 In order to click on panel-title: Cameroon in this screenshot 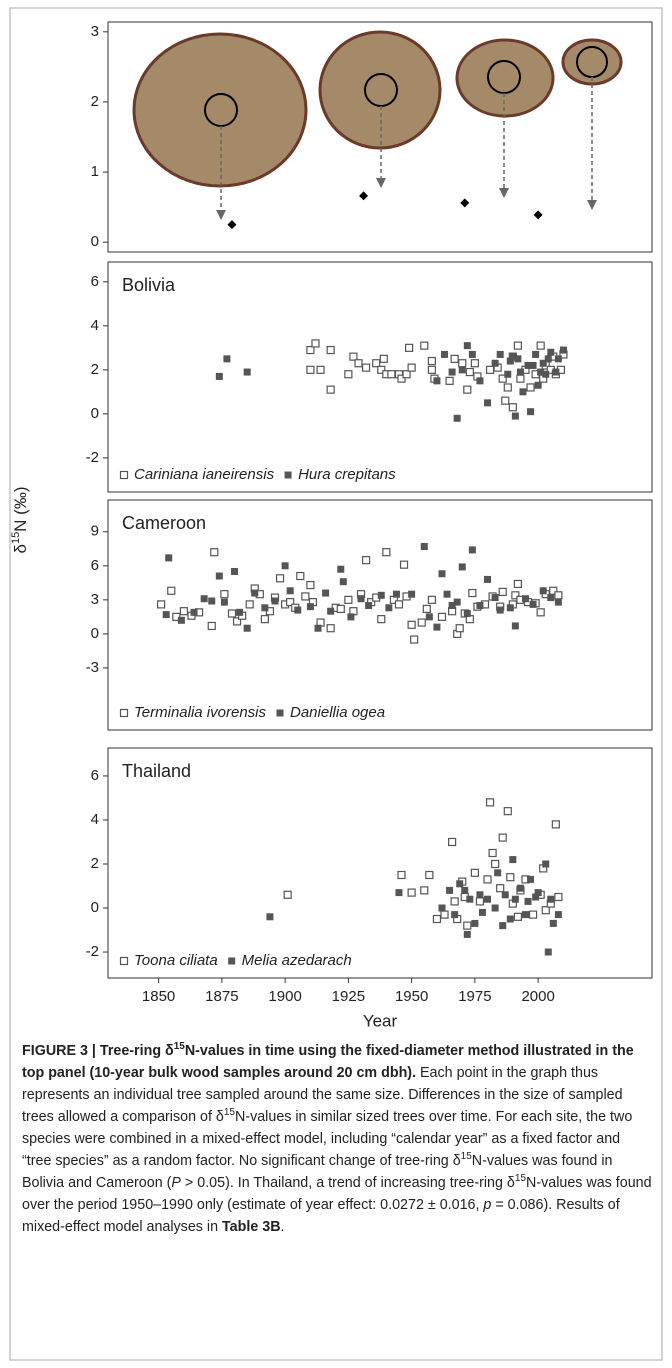, I will do `click(164, 523)`.